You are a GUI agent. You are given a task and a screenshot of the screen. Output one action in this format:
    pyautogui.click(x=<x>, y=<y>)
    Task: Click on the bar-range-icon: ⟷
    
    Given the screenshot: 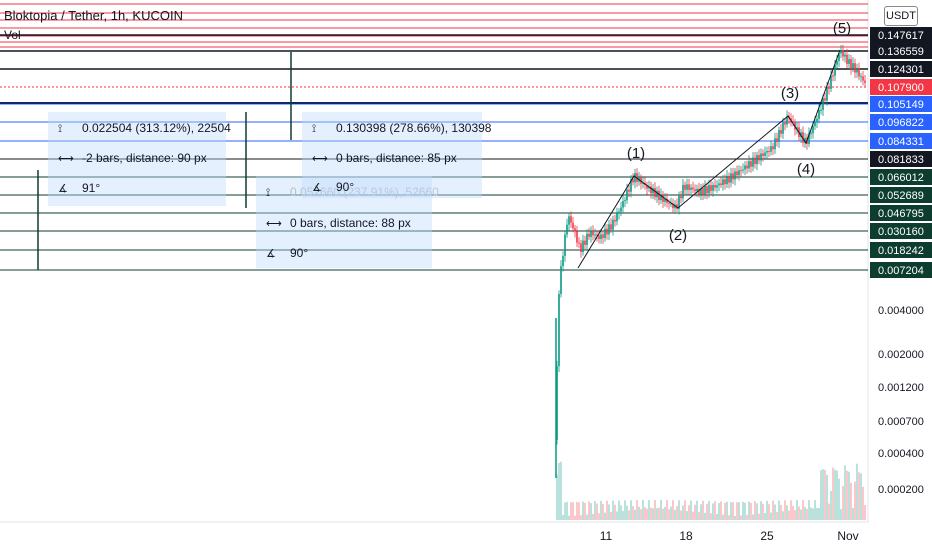 What is the action you would take?
    pyautogui.click(x=320, y=159)
    